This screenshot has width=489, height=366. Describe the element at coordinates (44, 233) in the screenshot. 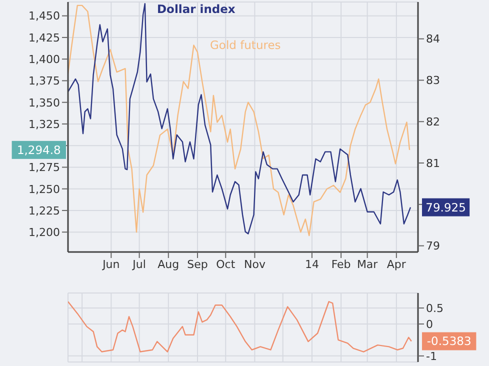

I see `y-tick-label: 1,200` at that location.